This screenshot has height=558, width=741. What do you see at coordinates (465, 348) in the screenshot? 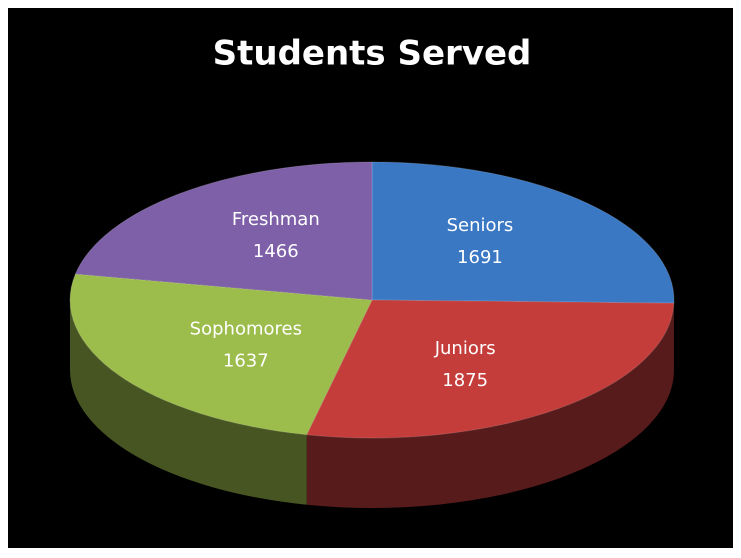
I see `slice-label: Juniors` at bounding box center [465, 348].